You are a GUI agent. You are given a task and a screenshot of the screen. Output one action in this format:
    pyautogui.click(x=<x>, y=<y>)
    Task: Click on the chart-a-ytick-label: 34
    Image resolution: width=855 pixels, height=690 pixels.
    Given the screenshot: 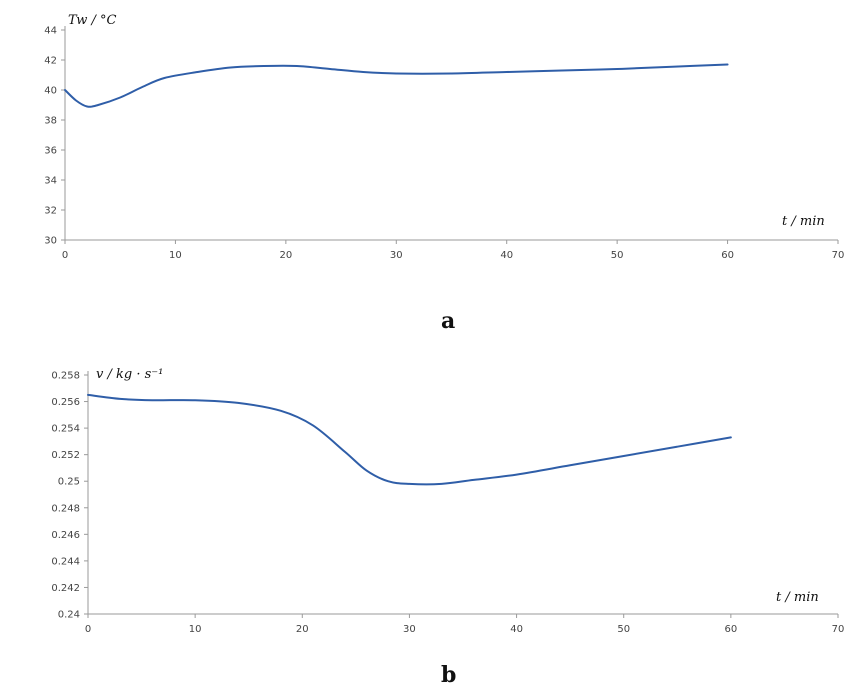 What is the action you would take?
    pyautogui.click(x=50, y=181)
    